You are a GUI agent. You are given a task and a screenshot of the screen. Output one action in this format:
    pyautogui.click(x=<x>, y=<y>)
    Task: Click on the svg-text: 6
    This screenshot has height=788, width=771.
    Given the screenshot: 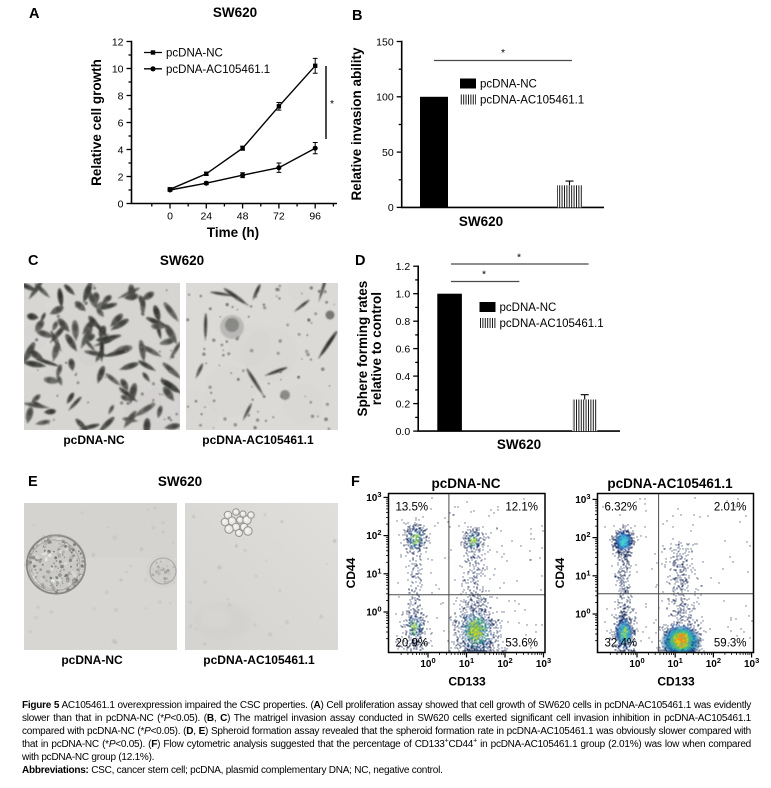 What is the action you would take?
    pyautogui.click(x=121, y=123)
    